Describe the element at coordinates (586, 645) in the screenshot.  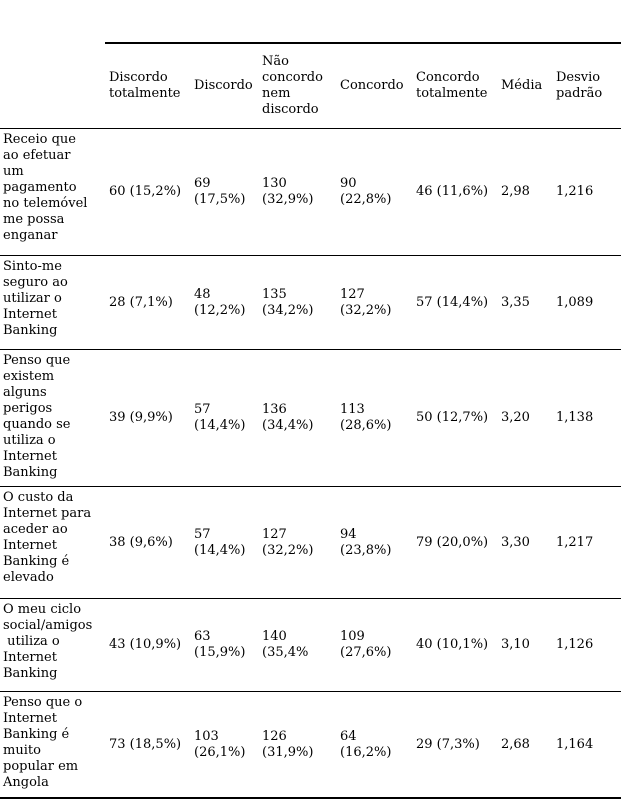
I see `desvio-cell: 1,126` at that location.